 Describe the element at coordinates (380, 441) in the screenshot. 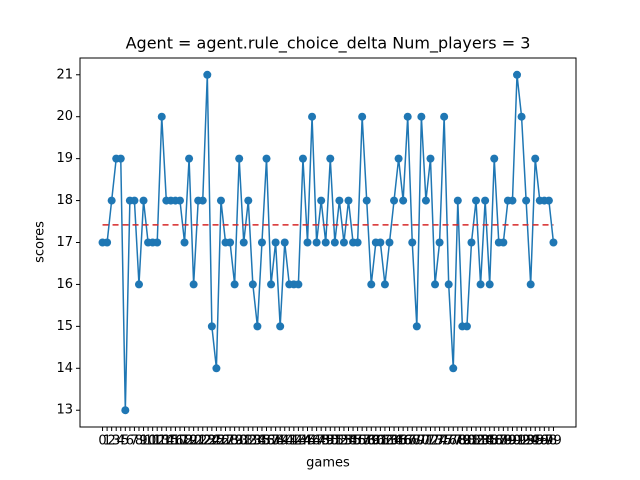

I see `x-tick-label: 61` at that location.